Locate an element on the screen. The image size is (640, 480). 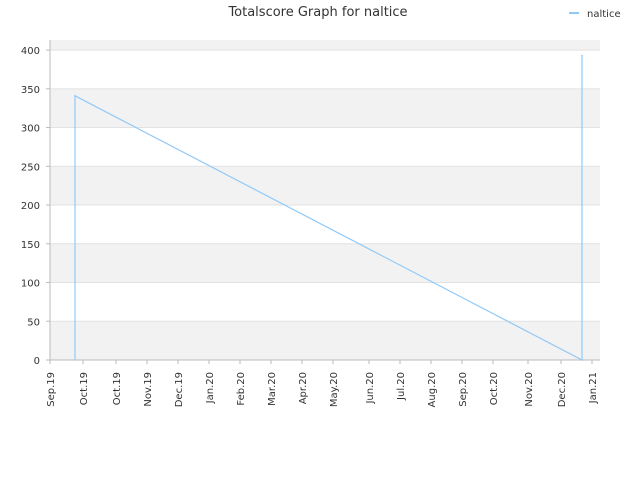
chart-title: Totalscore Graph for naltice is located at coordinates (317, 12).